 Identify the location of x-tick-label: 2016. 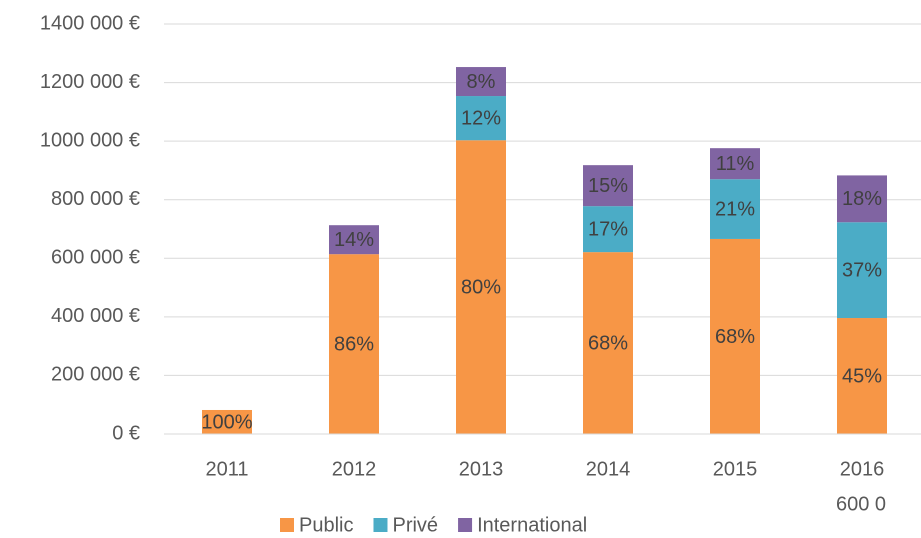
(862, 469).